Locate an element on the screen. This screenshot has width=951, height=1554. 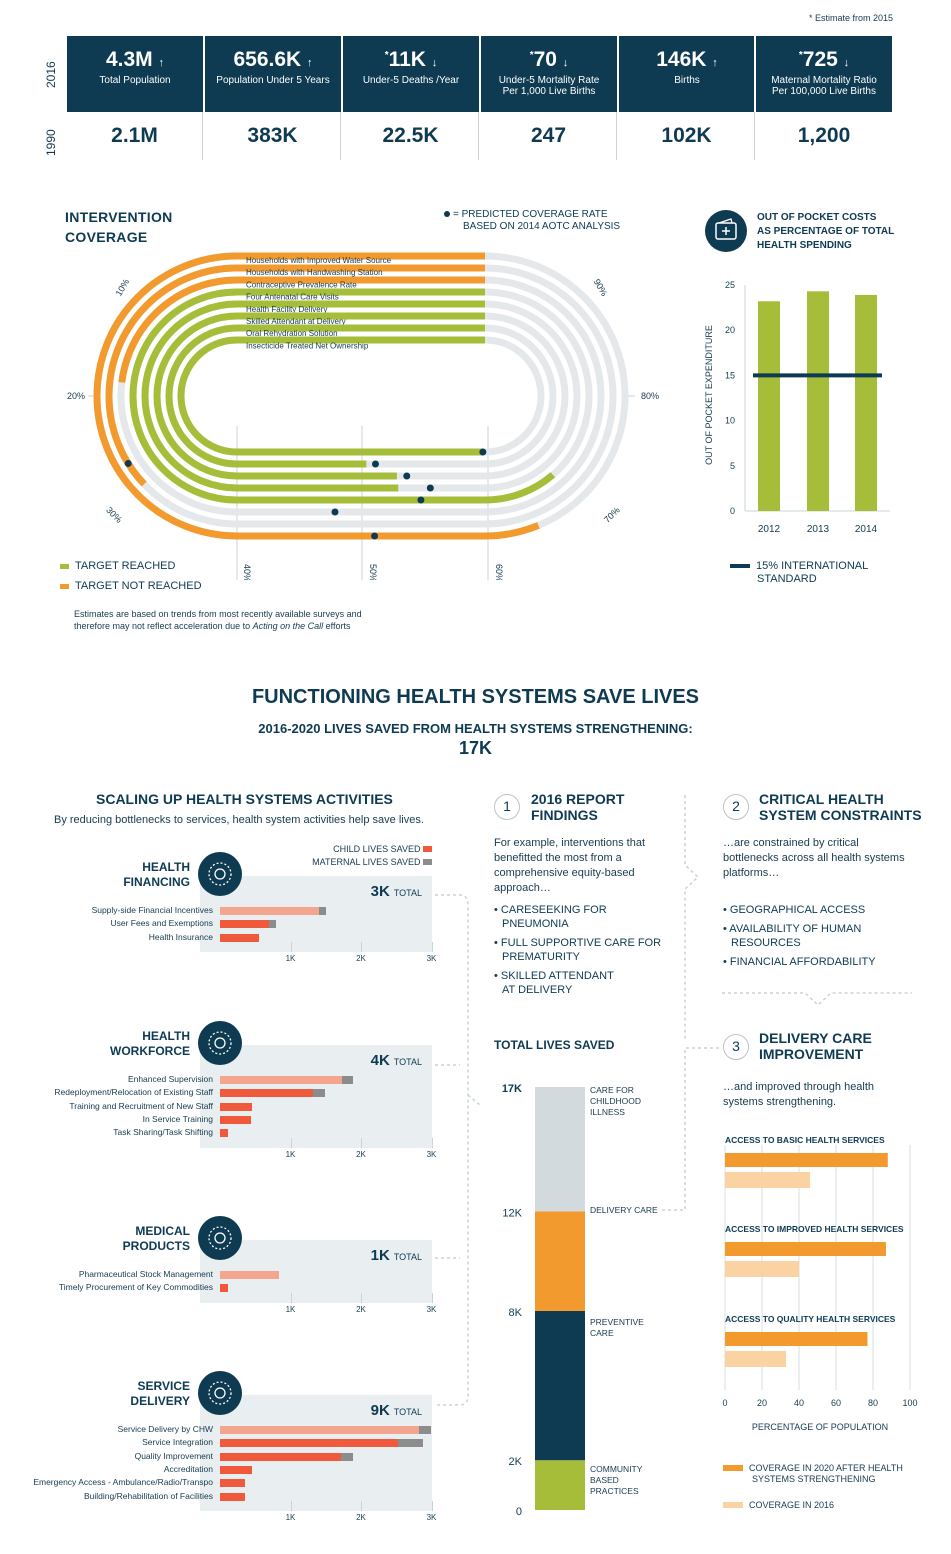
delivery-connector is located at coordinates (691, 1129).